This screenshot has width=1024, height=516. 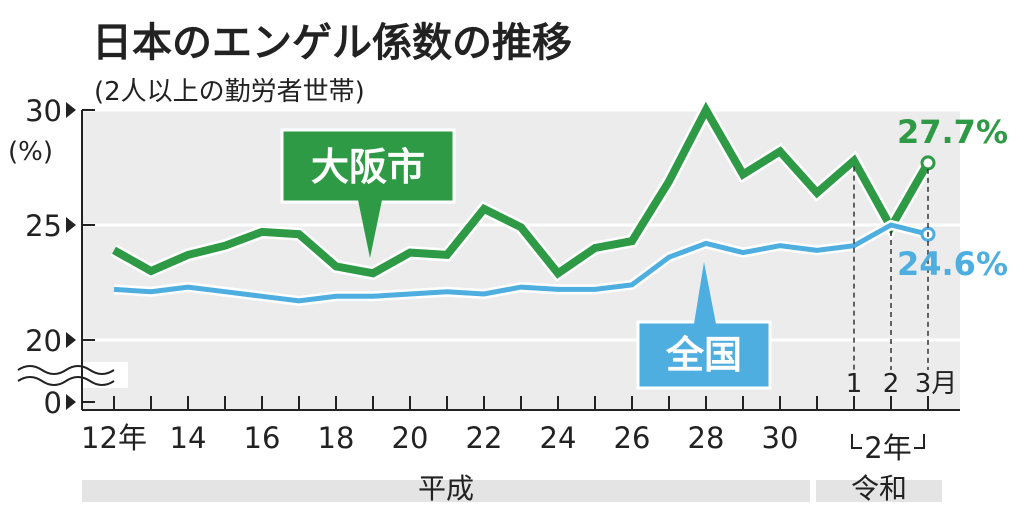 I want to click on osaka-end-value: 27.7%, so click(x=952, y=132).